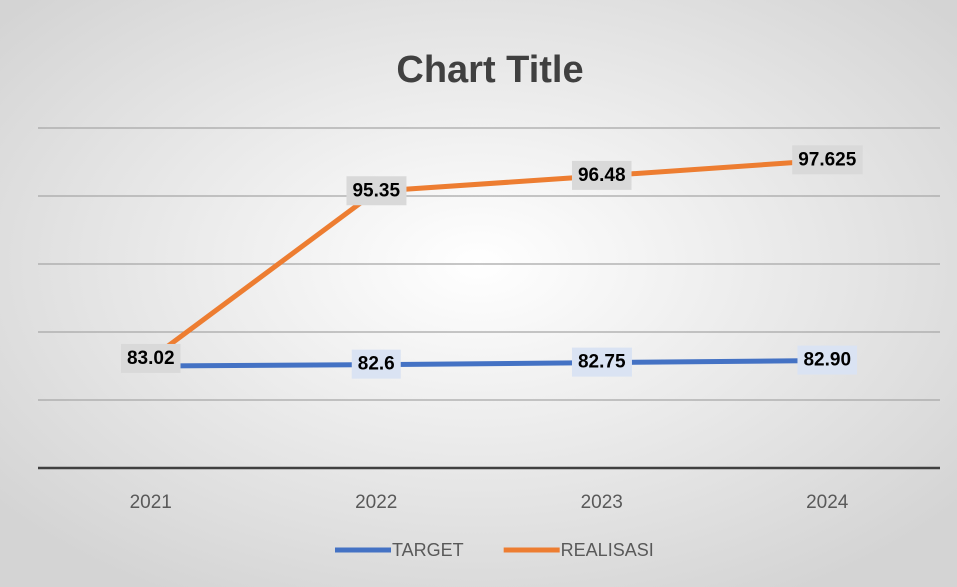 The height and width of the screenshot is (587, 957). I want to click on data-label: 95.35, so click(376, 191).